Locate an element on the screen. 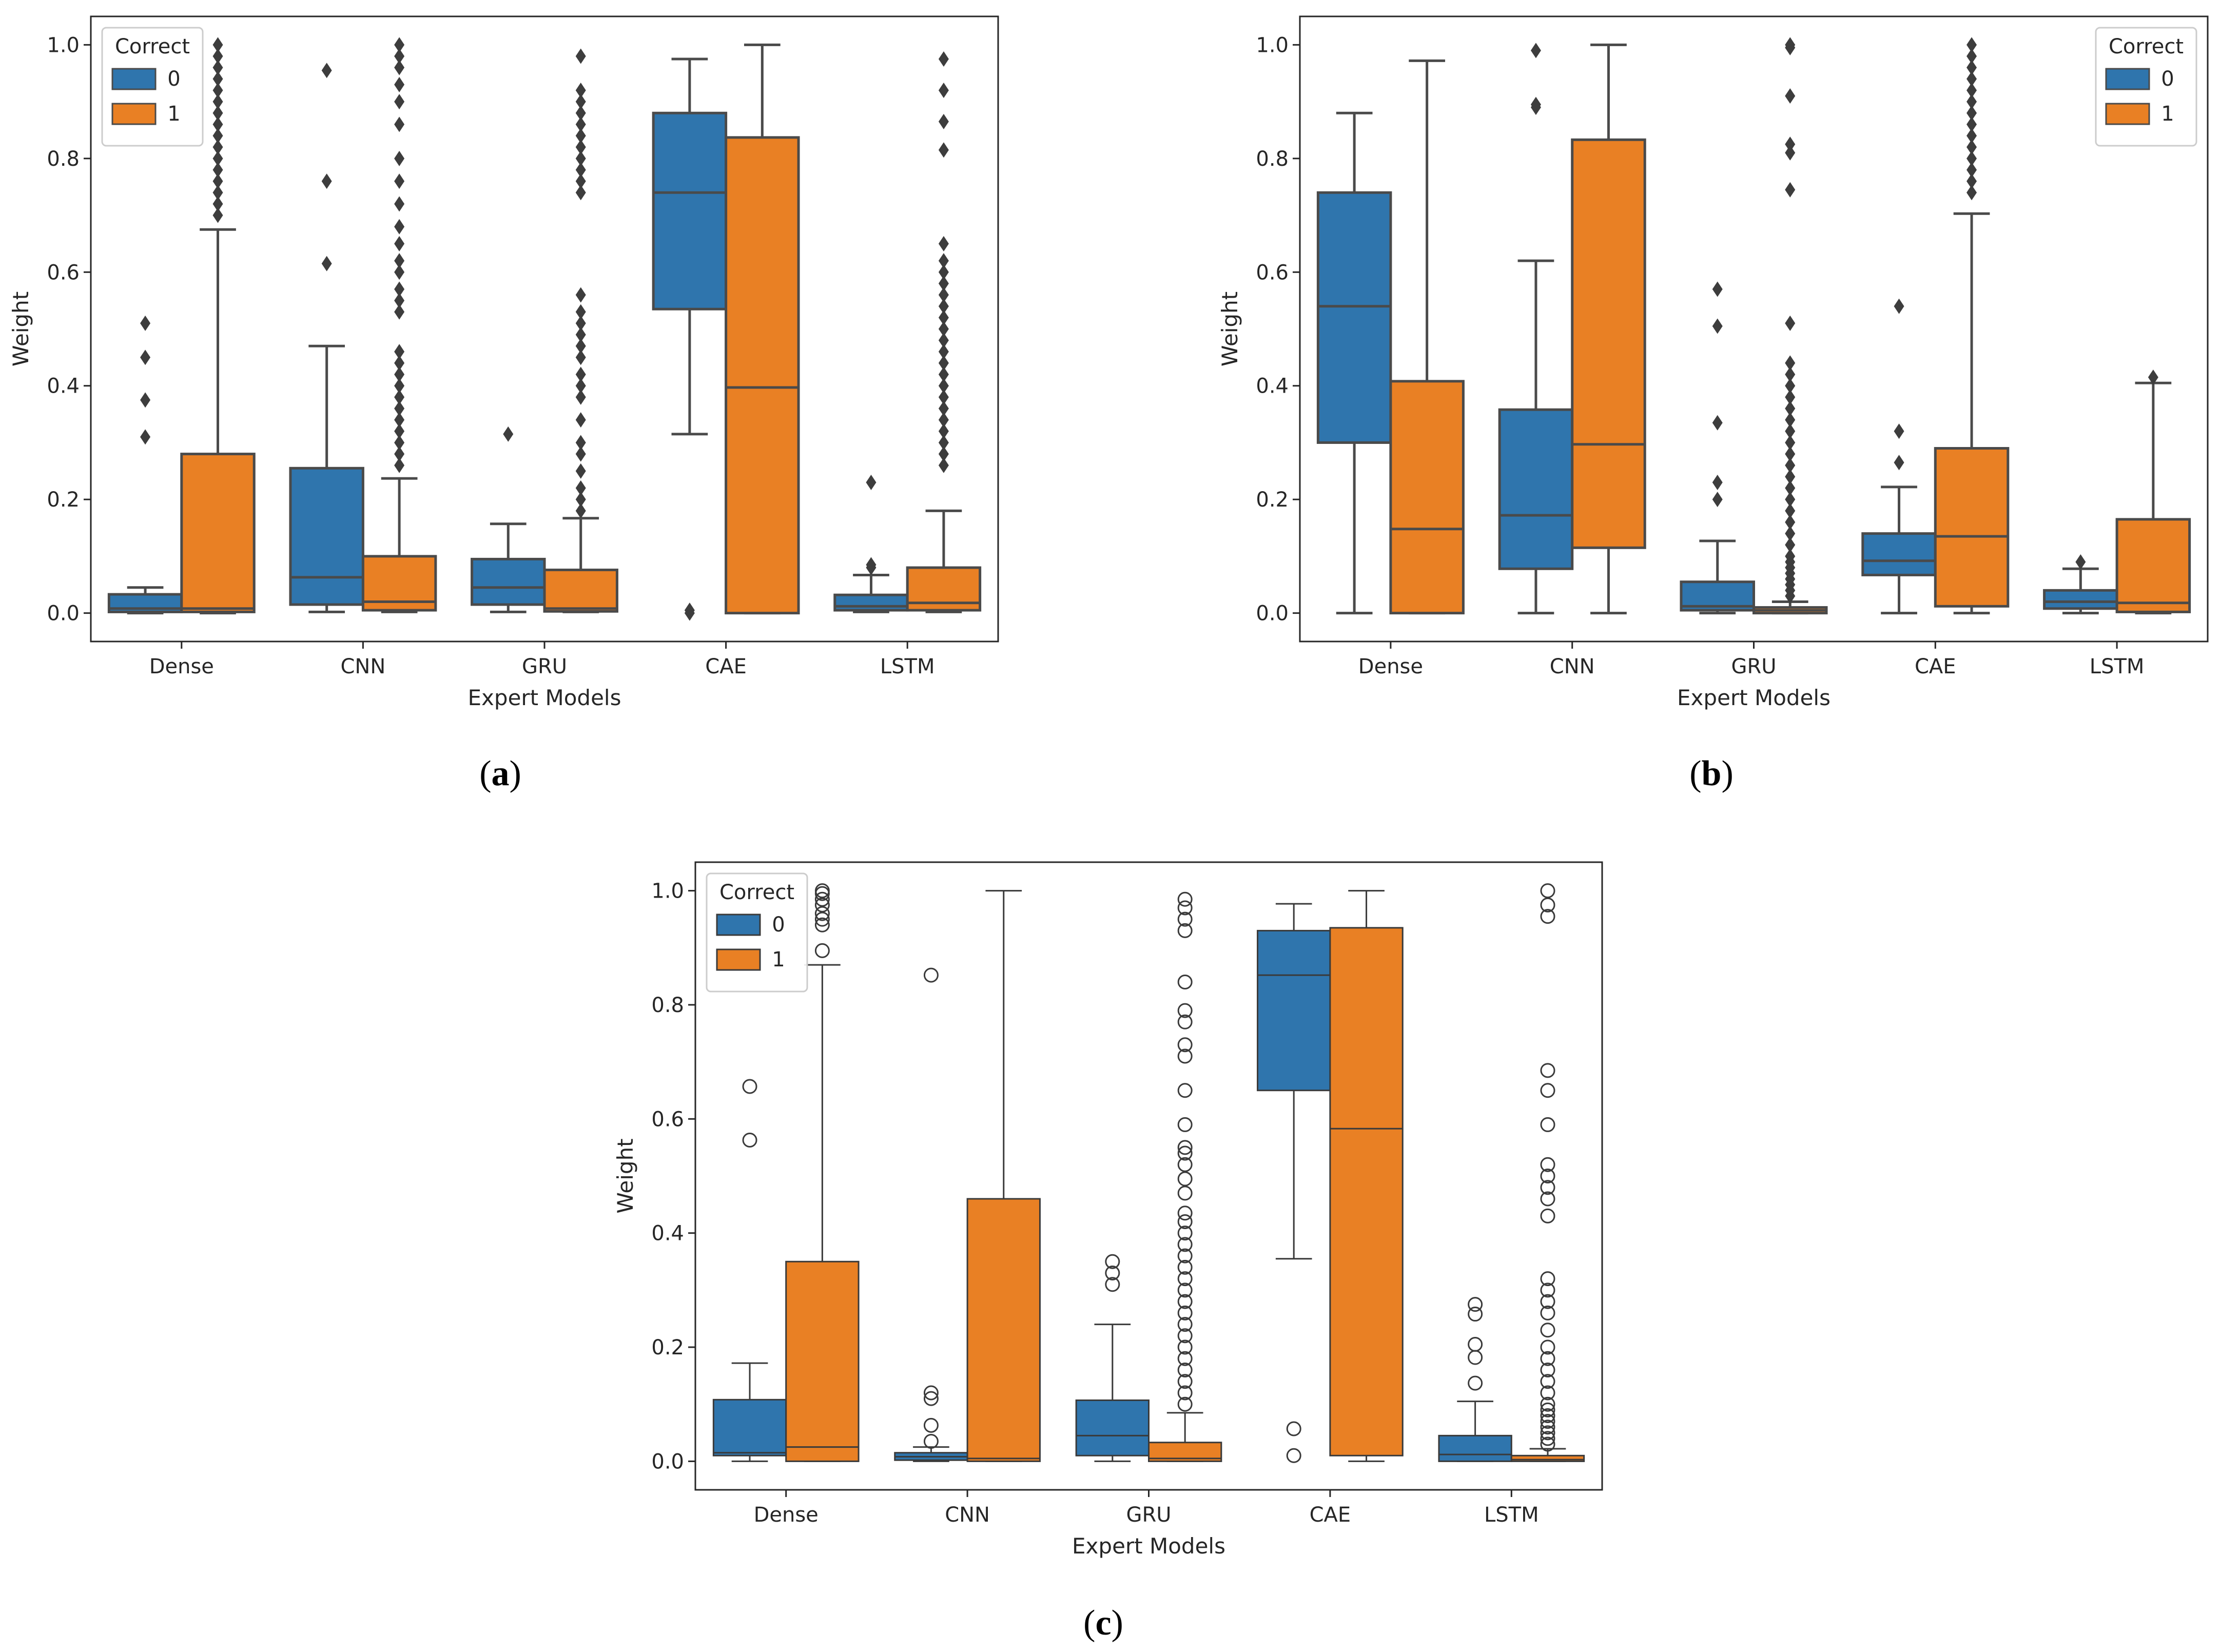  y-tick-label: 0.4 is located at coordinates (63, 386).